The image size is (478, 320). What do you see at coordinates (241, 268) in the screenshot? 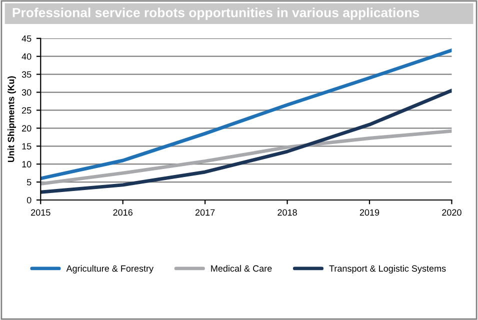
I see `legend-label: Medical & Care` at bounding box center [241, 268].